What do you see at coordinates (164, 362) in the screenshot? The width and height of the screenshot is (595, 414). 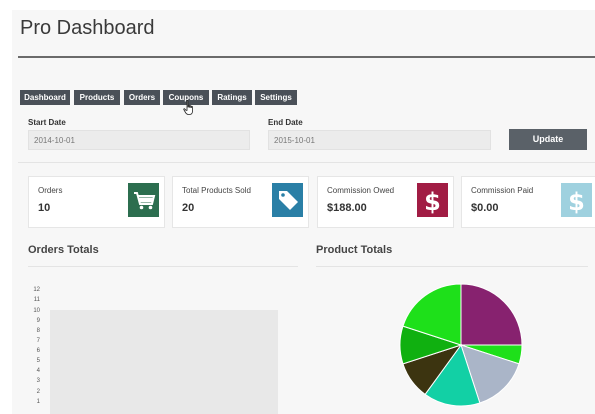 I see `chart-bar` at bounding box center [164, 362].